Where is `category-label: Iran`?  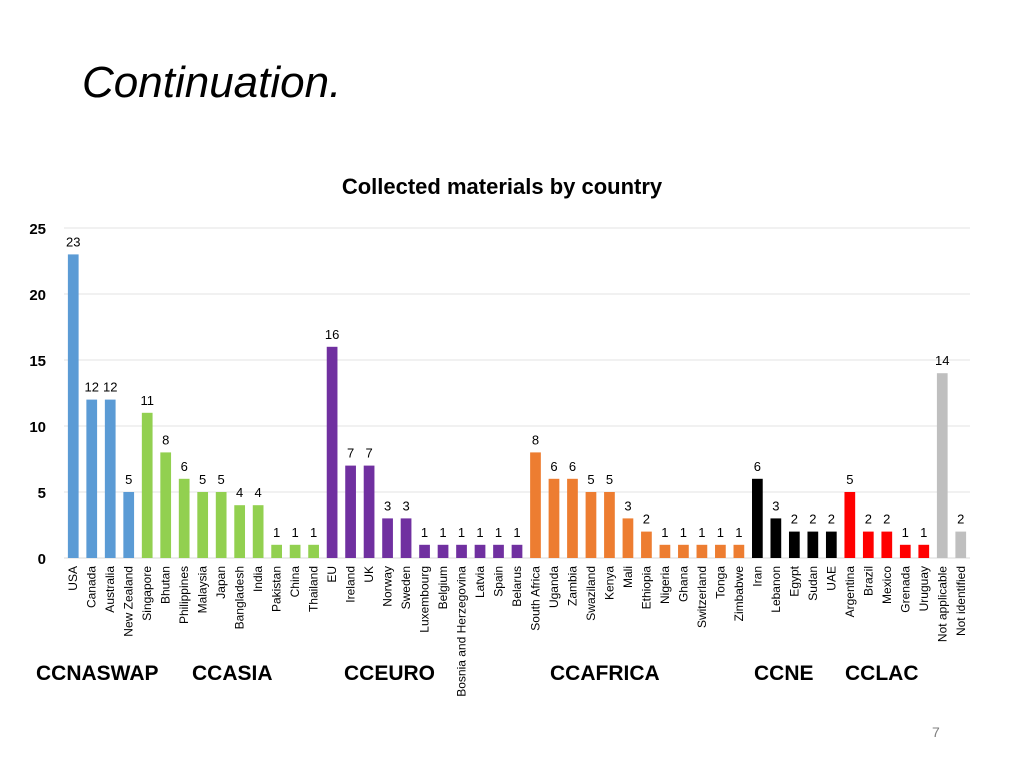
category-label: Iran is located at coordinates (757, 576).